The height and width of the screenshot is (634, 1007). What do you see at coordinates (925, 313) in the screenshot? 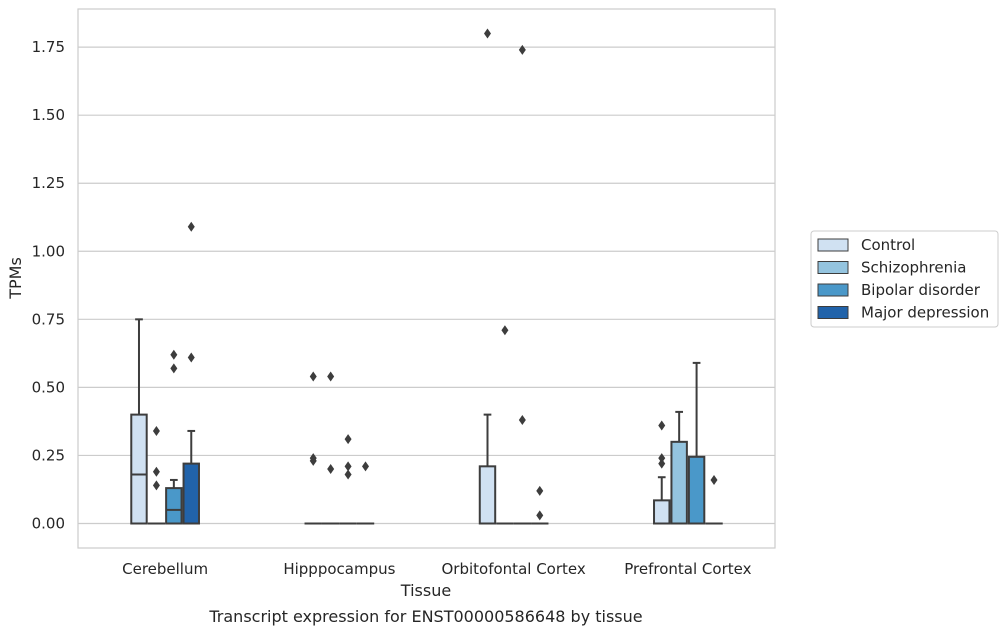
I see `legend-label: Major depression` at bounding box center [925, 313].